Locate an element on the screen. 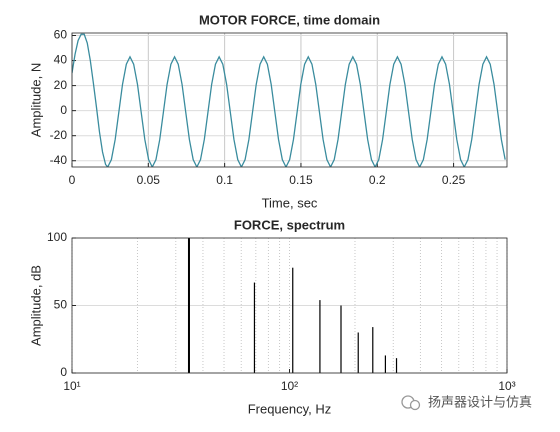 The height and width of the screenshot is (432, 560). x-tick-label: 0.1 is located at coordinates (224, 180).